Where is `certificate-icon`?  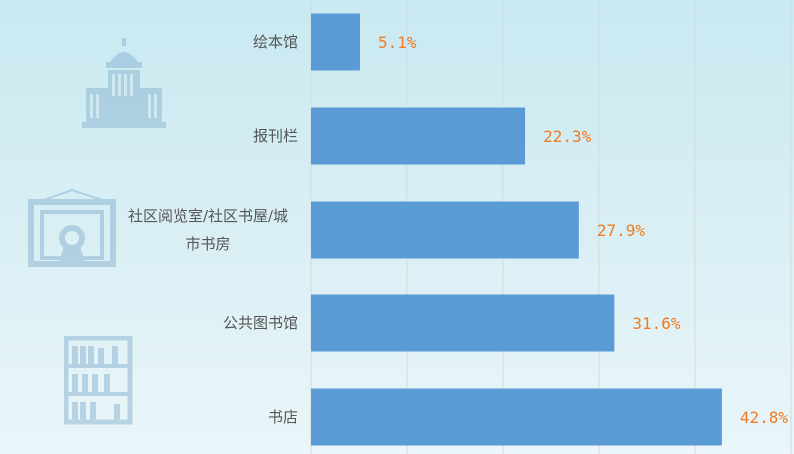
certificate-icon is located at coordinates (72, 228).